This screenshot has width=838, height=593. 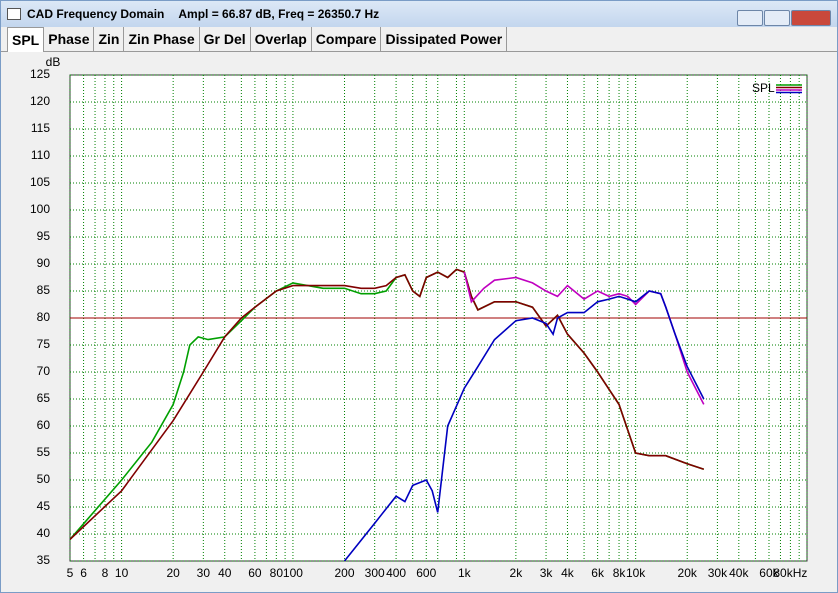 I want to click on y-tick-label: 95, so click(x=44, y=236).